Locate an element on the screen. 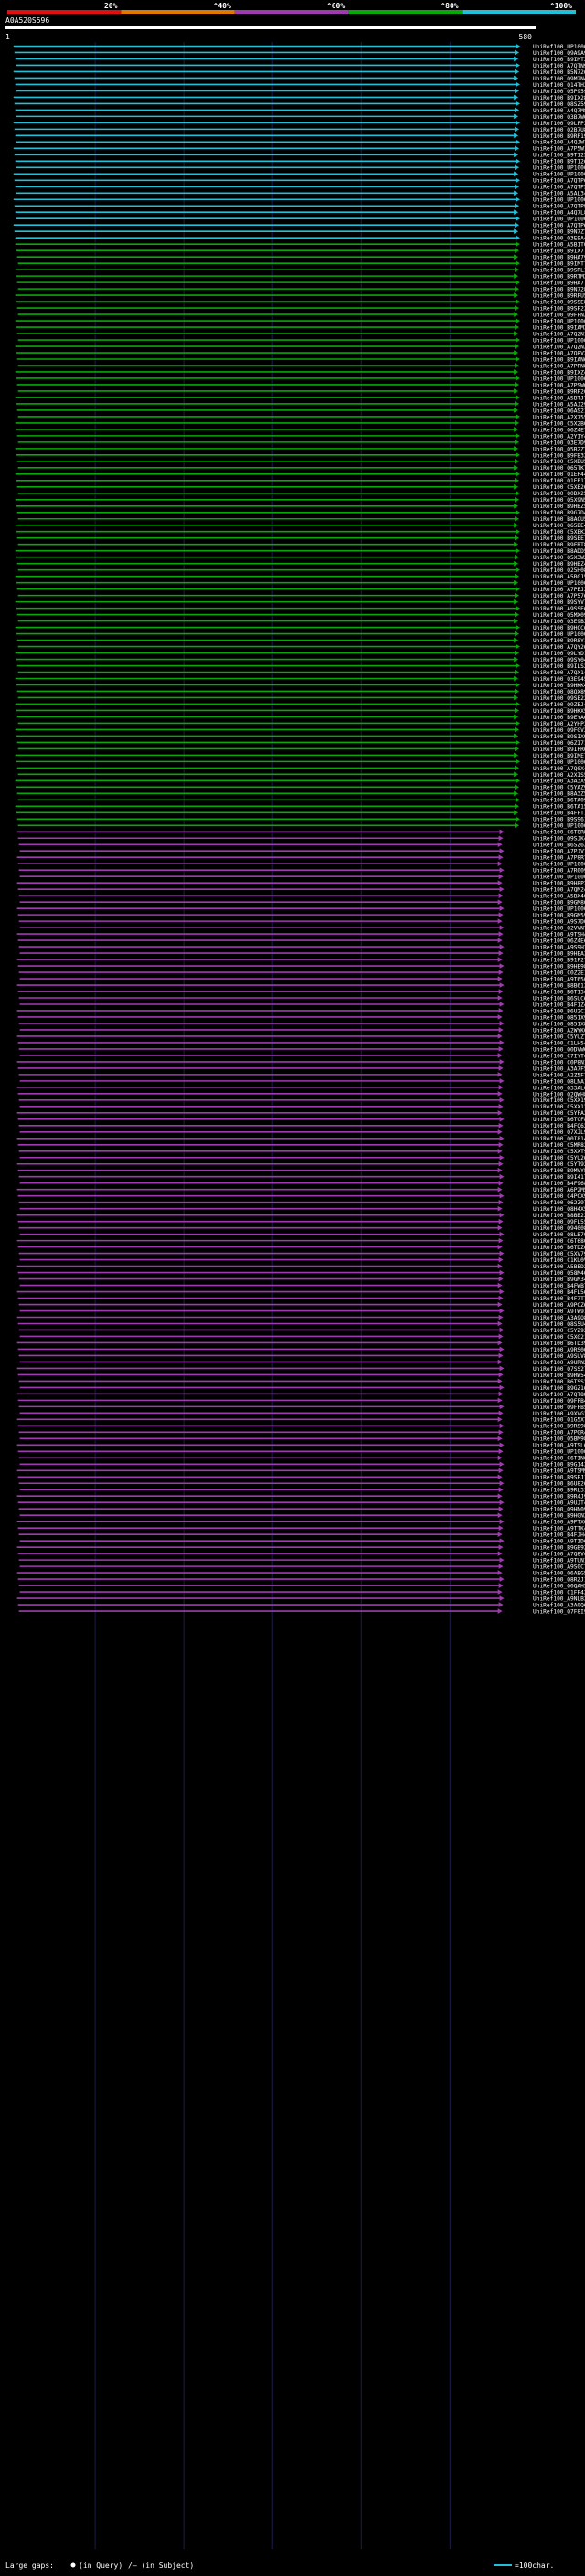 This screenshot has width=585, height=2576. hit-label: UniRef100_B9HKK4 is located at coordinates (559, 686).